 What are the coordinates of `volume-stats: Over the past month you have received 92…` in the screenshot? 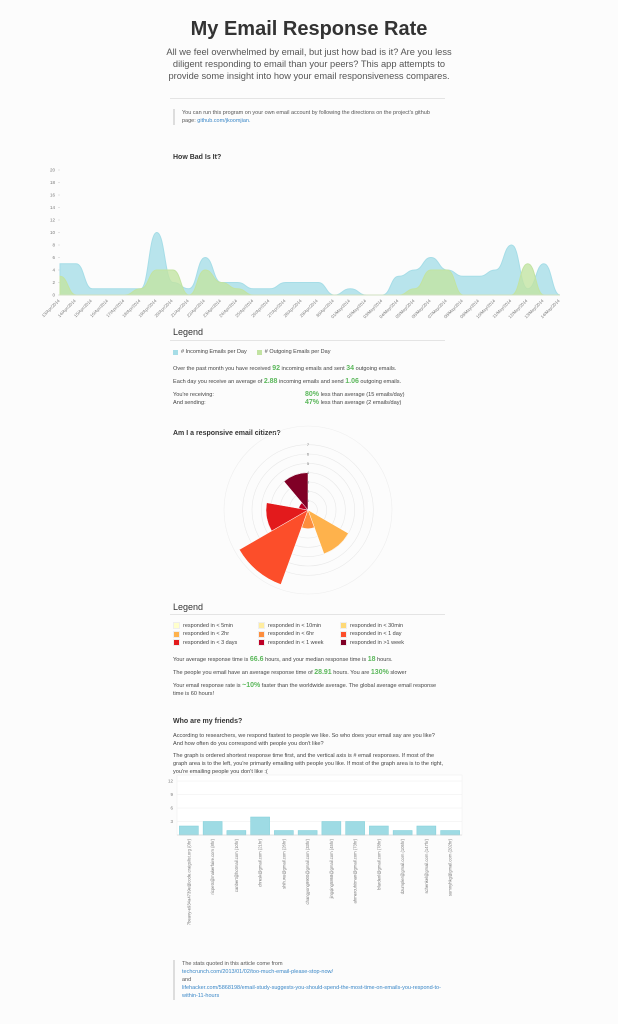 It's located at (309, 377).